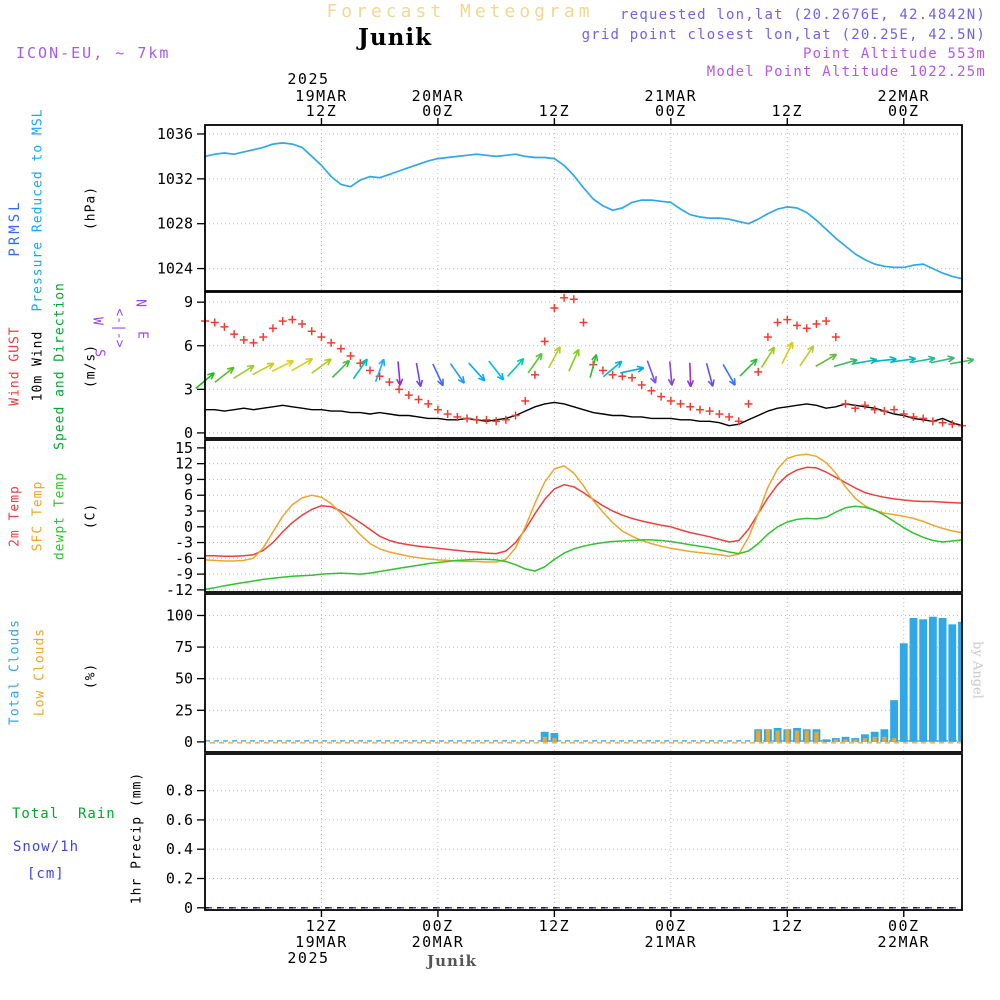  I want to click on snow-unit-label: [cm], so click(46, 874).